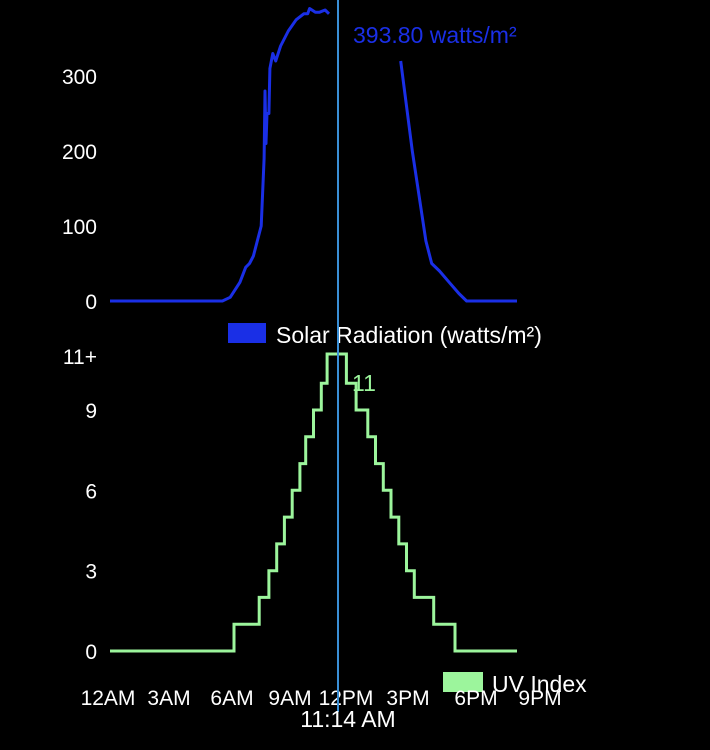  I want to click on x-tick-label: 6AM, so click(231, 698).